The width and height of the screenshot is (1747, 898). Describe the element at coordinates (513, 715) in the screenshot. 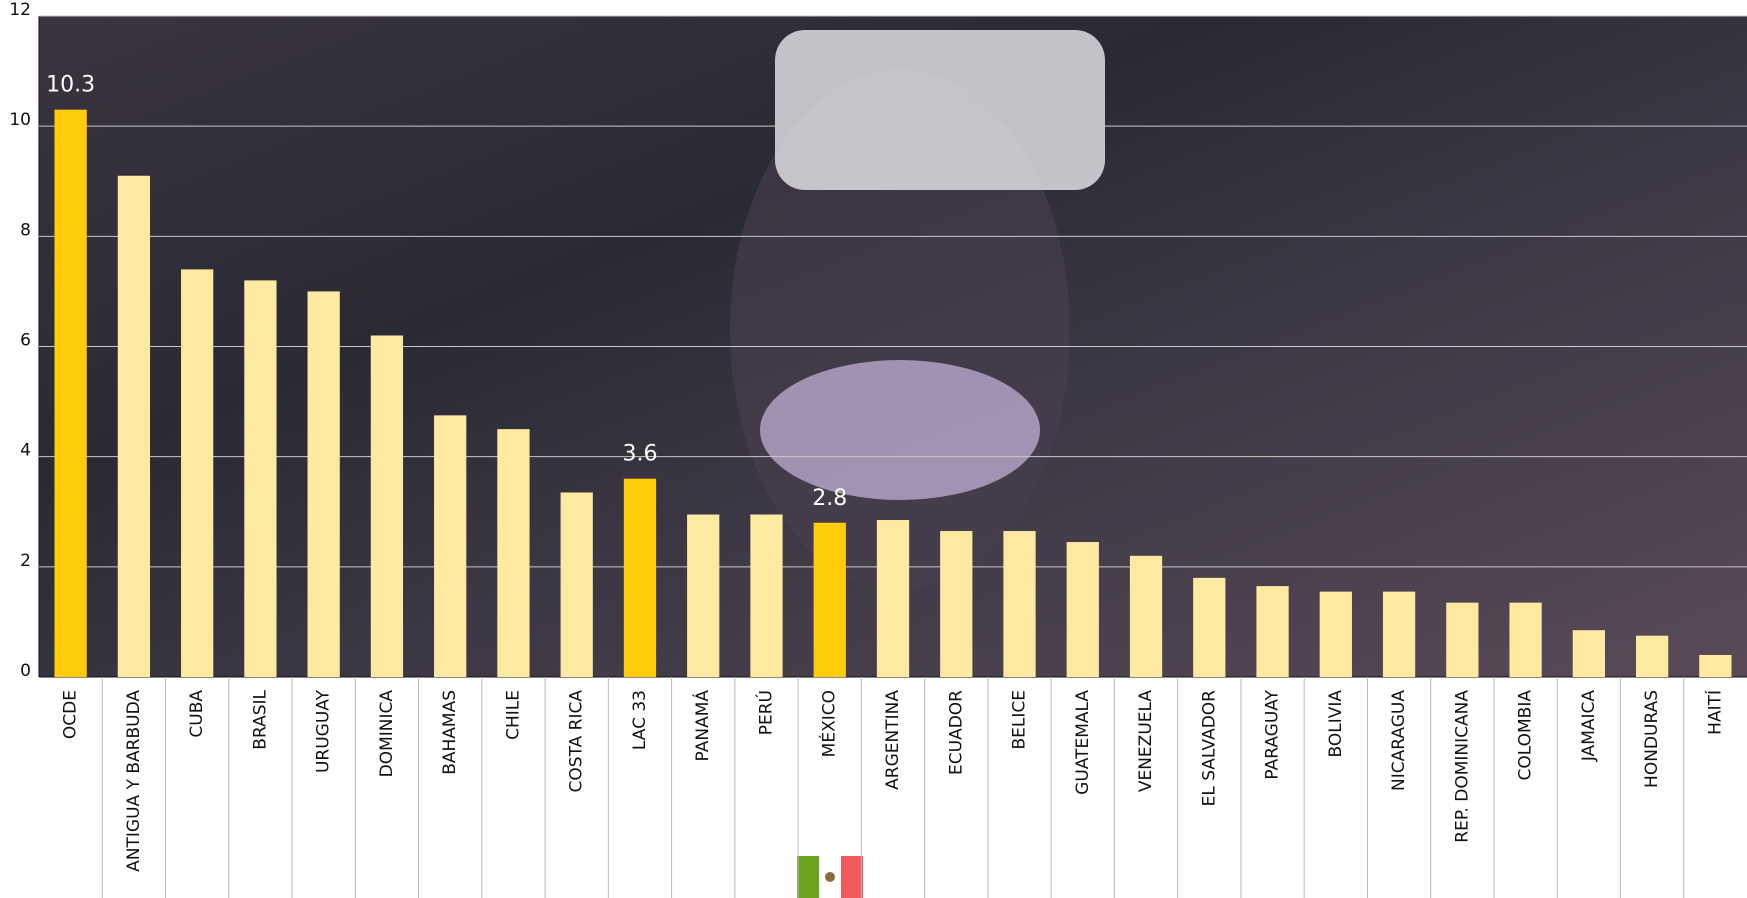

I see `x-tick-label: CHILE` at that location.